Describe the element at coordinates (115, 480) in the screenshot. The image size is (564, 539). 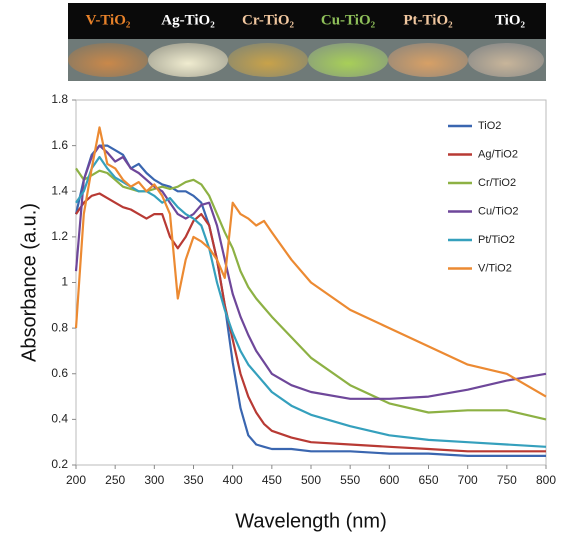
I see `x-tick-label: 250` at that location.